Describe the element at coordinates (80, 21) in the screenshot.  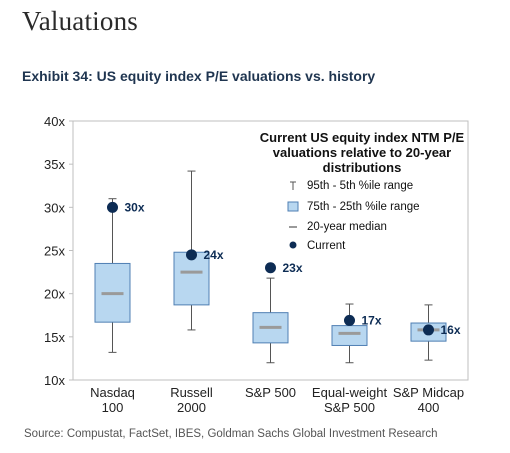
I see `page-title: Valuations` at that location.